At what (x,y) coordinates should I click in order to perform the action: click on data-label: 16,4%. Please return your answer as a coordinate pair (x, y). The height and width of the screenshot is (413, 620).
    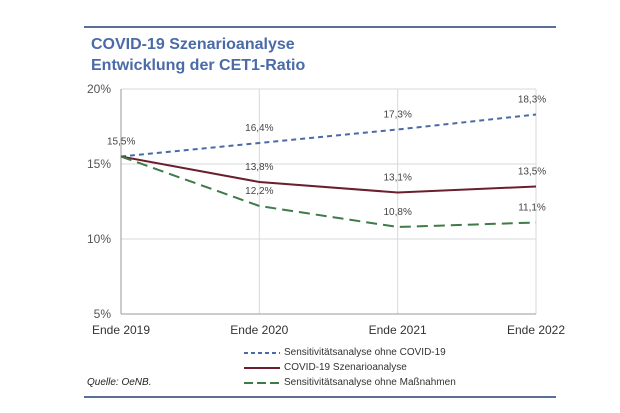
    Looking at the image, I should click on (259, 128).